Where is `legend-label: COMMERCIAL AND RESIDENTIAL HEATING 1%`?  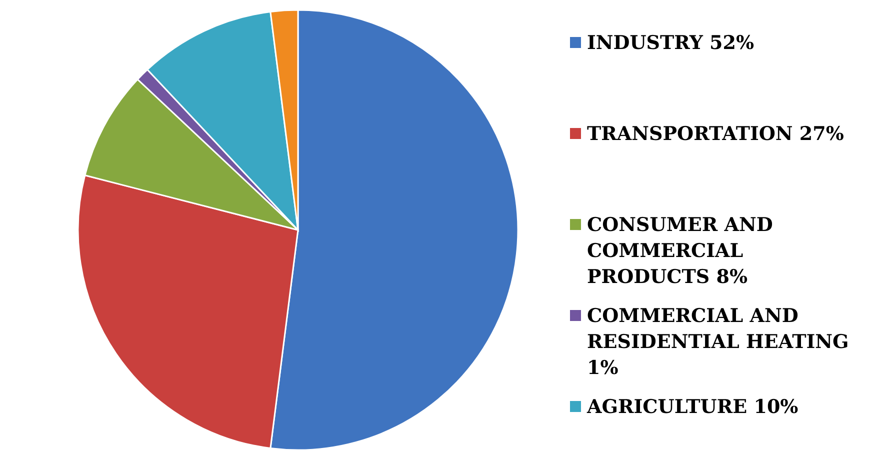 legend-label: COMMERCIAL AND RESIDENTIAL HEATING 1% is located at coordinates (718, 342).